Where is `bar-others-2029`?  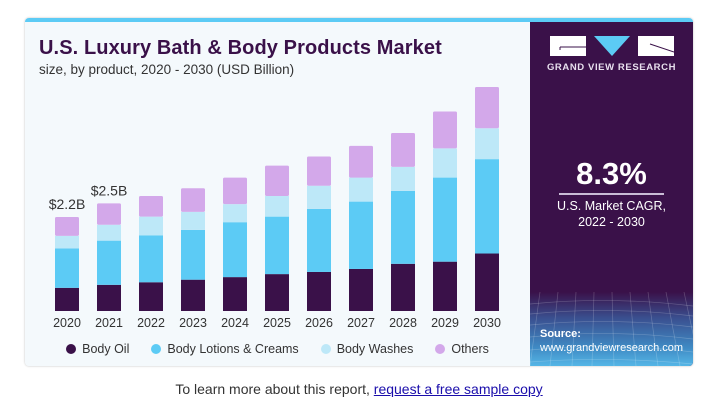
bar-others-2029 is located at coordinates (445, 130).